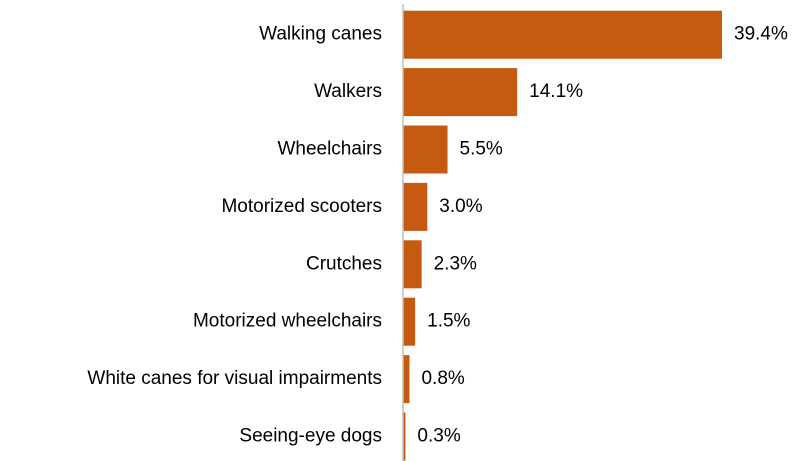  Describe the element at coordinates (481, 149) in the screenshot. I see `value-label: 5.5%` at that location.